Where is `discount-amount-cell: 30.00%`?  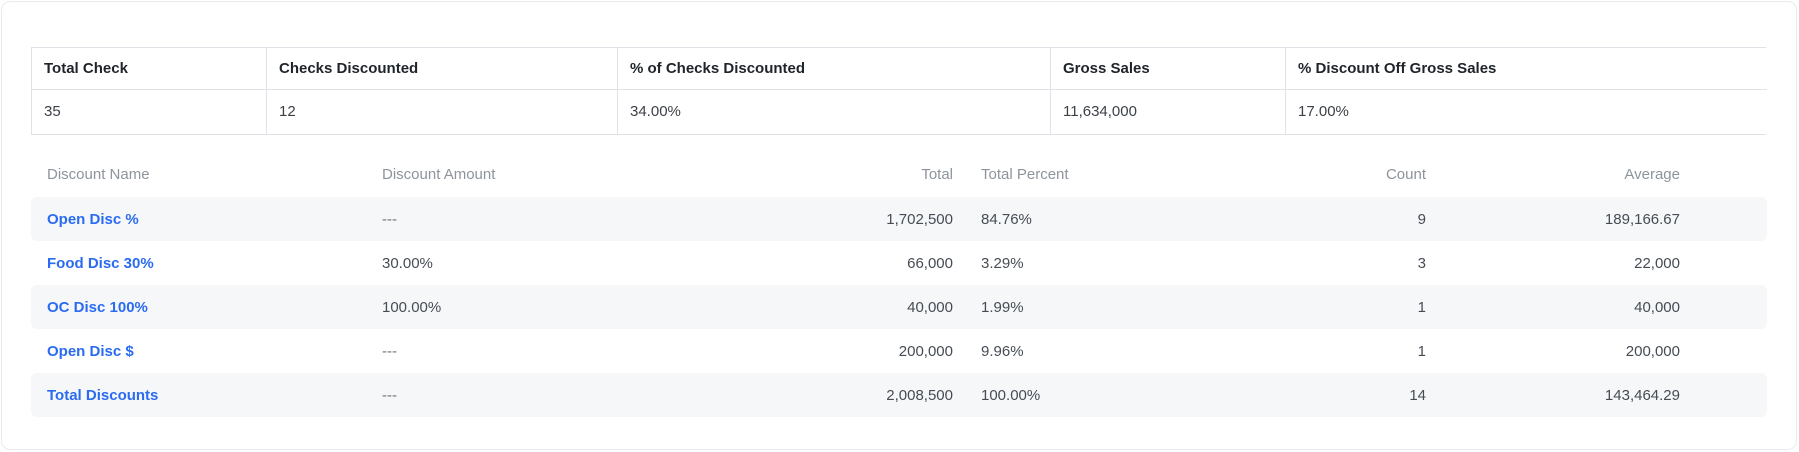
discount-amount-cell: 30.00% is located at coordinates (407, 263).